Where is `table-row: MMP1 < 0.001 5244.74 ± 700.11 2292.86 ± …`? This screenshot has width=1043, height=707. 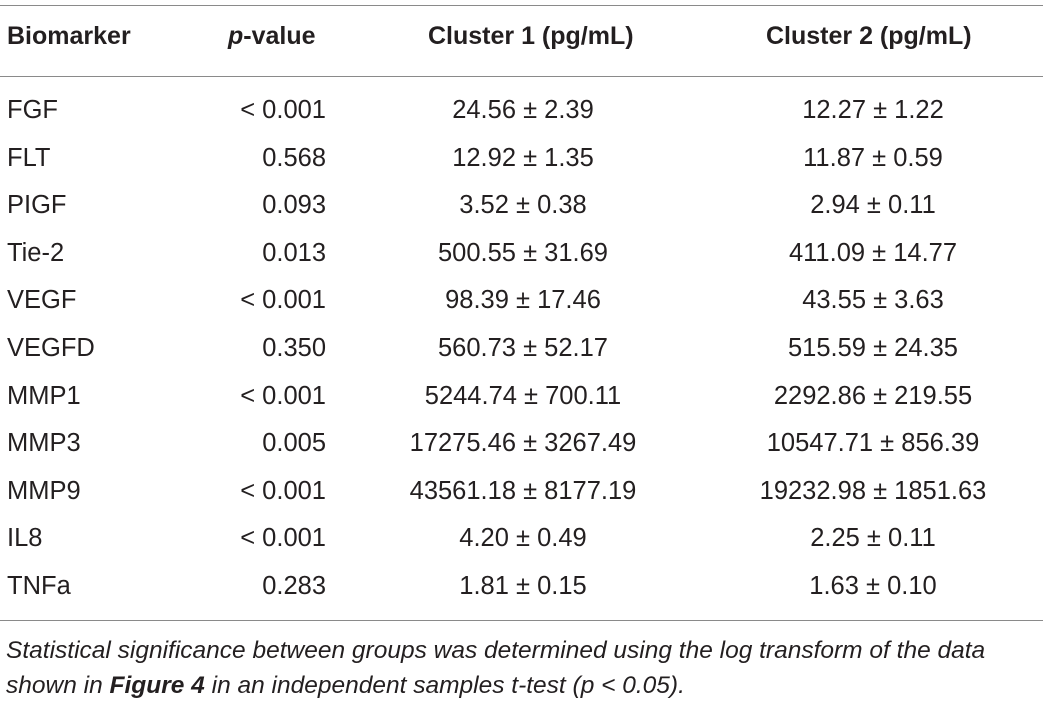
table-row: MMP1 < 0.001 5244.74 ± 700.11 2292.86 ± … is located at coordinates (521, 398).